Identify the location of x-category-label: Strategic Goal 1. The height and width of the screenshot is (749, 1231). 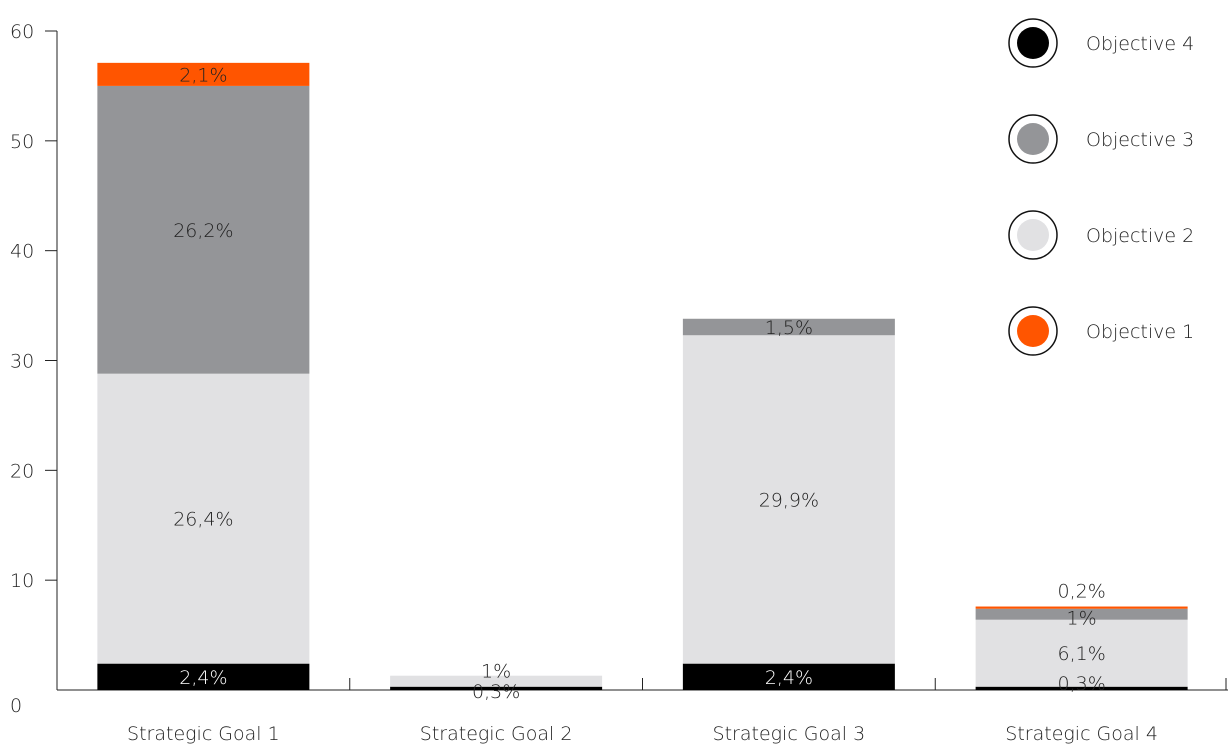
(203, 734).